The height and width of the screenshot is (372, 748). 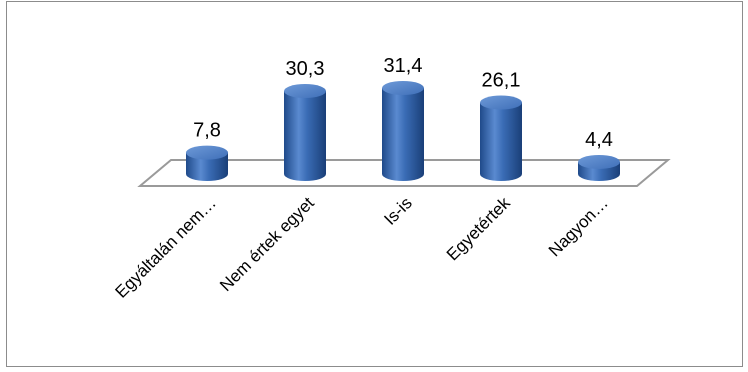 What do you see at coordinates (478, 228) in the screenshot?
I see `category-label-4: Egyetértek` at bounding box center [478, 228].